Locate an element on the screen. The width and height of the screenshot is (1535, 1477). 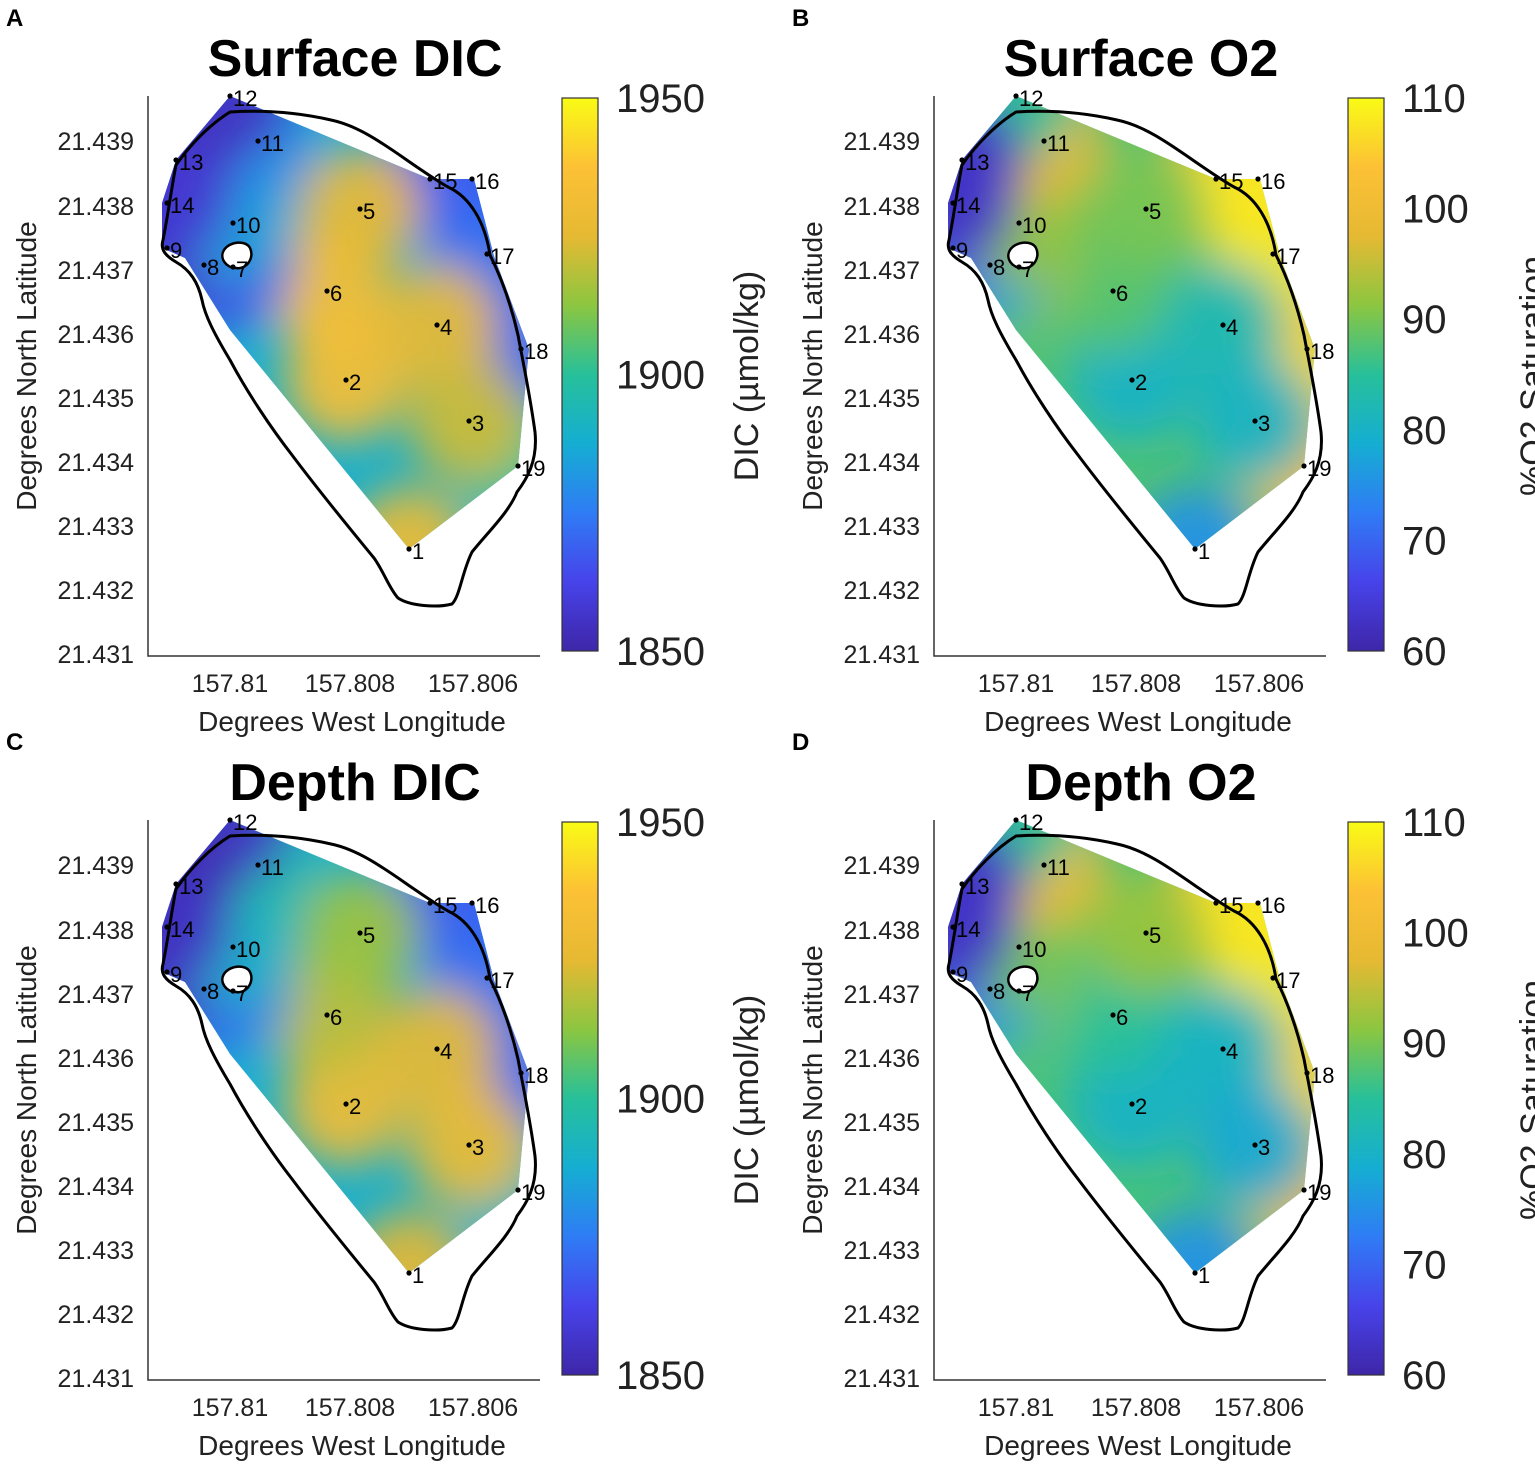
station-label: 1 is located at coordinates (418, 551).